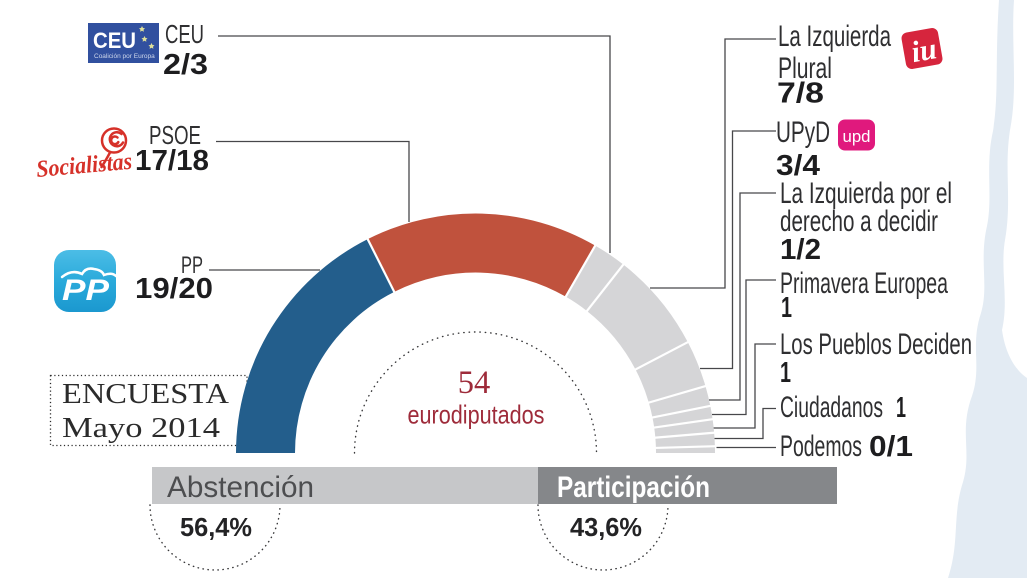 The image size is (1027, 578). What do you see at coordinates (474, 383) in the screenshot?
I see `svg-text: 54` at bounding box center [474, 383].